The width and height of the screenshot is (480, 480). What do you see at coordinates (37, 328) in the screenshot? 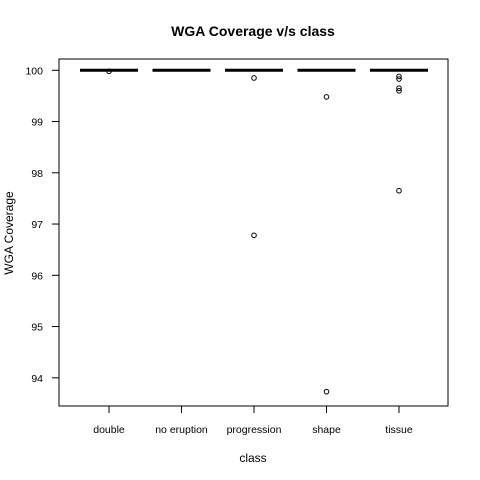
I see `y-tick-label: 95` at bounding box center [37, 328].